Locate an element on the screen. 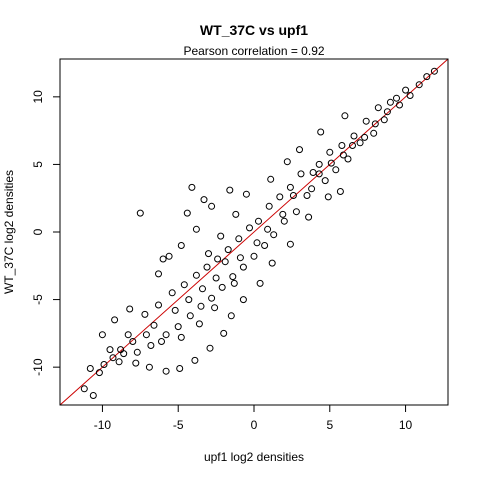 The image size is (480, 480). x-axis: -10 -5 0 5 10 is located at coordinates (253, 418).